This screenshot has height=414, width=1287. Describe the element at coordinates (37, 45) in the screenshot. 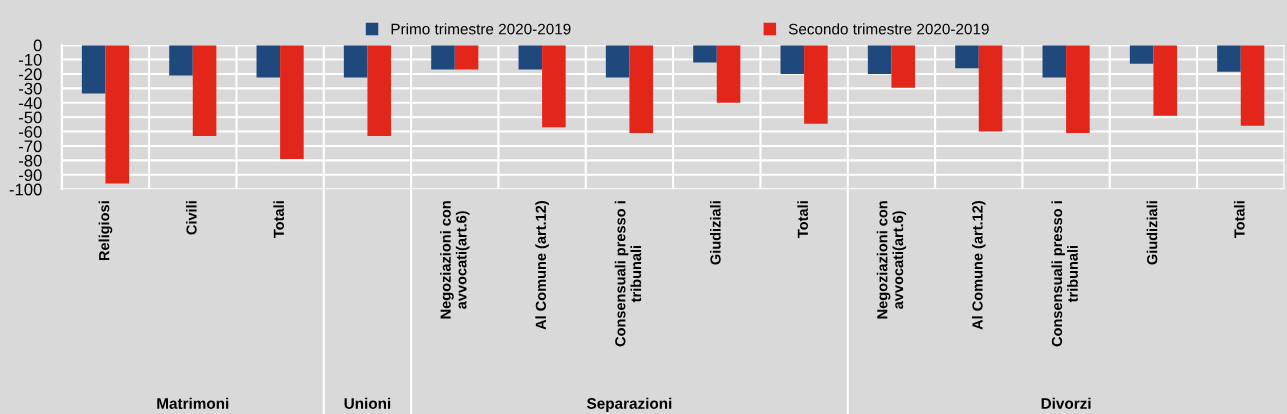

I see `y-tick-label: 0` at that location.